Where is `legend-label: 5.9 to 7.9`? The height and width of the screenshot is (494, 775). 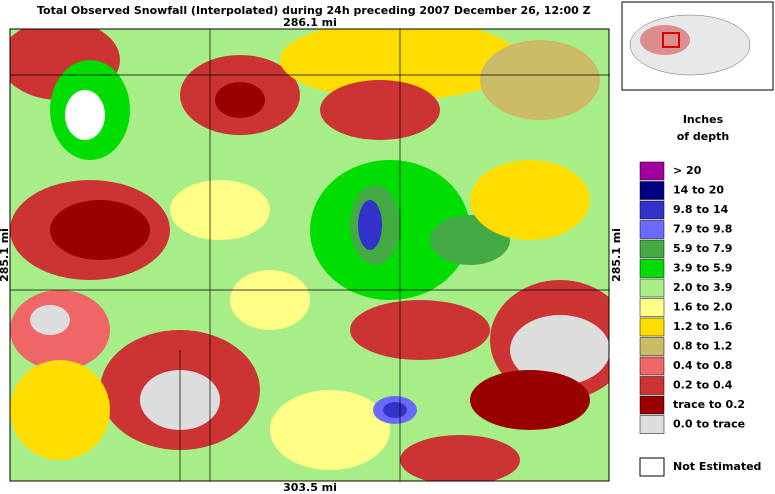
legend-label: 5.9 to 7.9 is located at coordinates (702, 248).